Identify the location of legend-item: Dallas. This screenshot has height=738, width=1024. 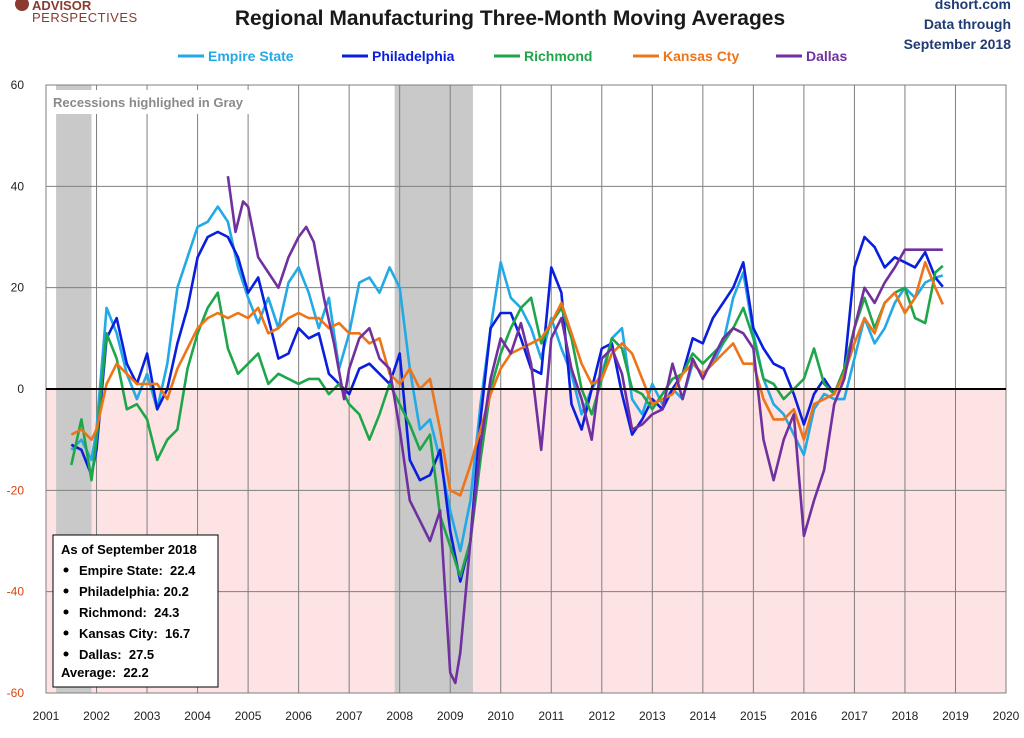
(811, 56).